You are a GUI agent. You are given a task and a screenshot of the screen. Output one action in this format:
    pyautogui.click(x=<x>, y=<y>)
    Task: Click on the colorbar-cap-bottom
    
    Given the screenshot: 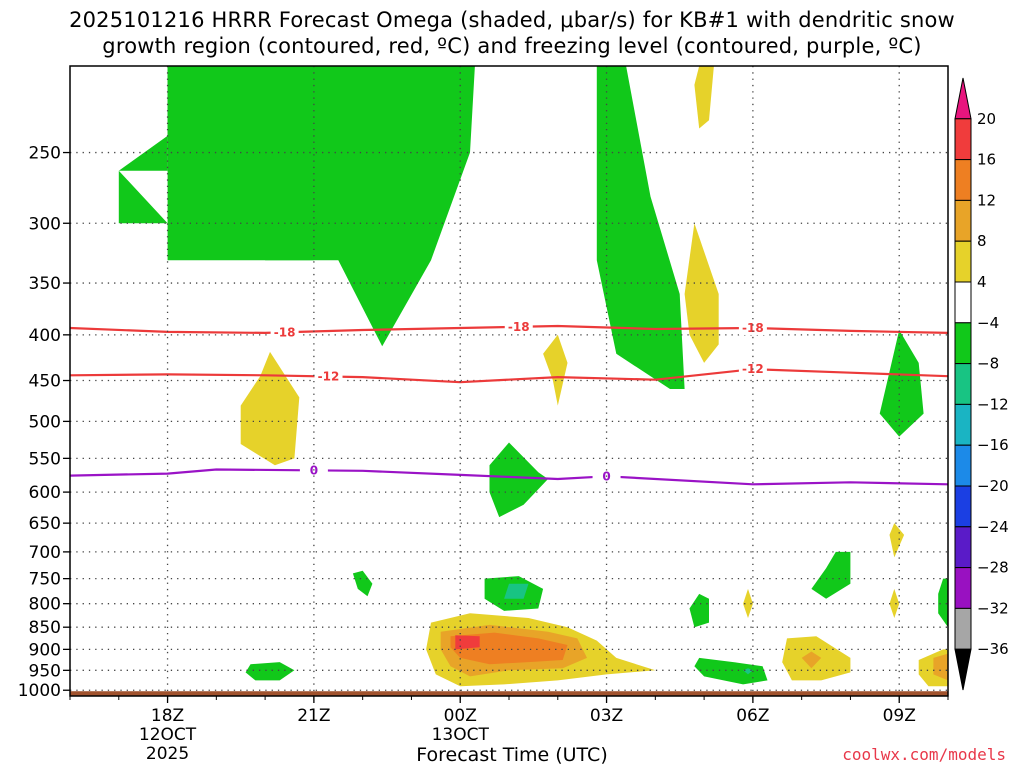 What is the action you would take?
    pyautogui.click(x=963, y=669)
    